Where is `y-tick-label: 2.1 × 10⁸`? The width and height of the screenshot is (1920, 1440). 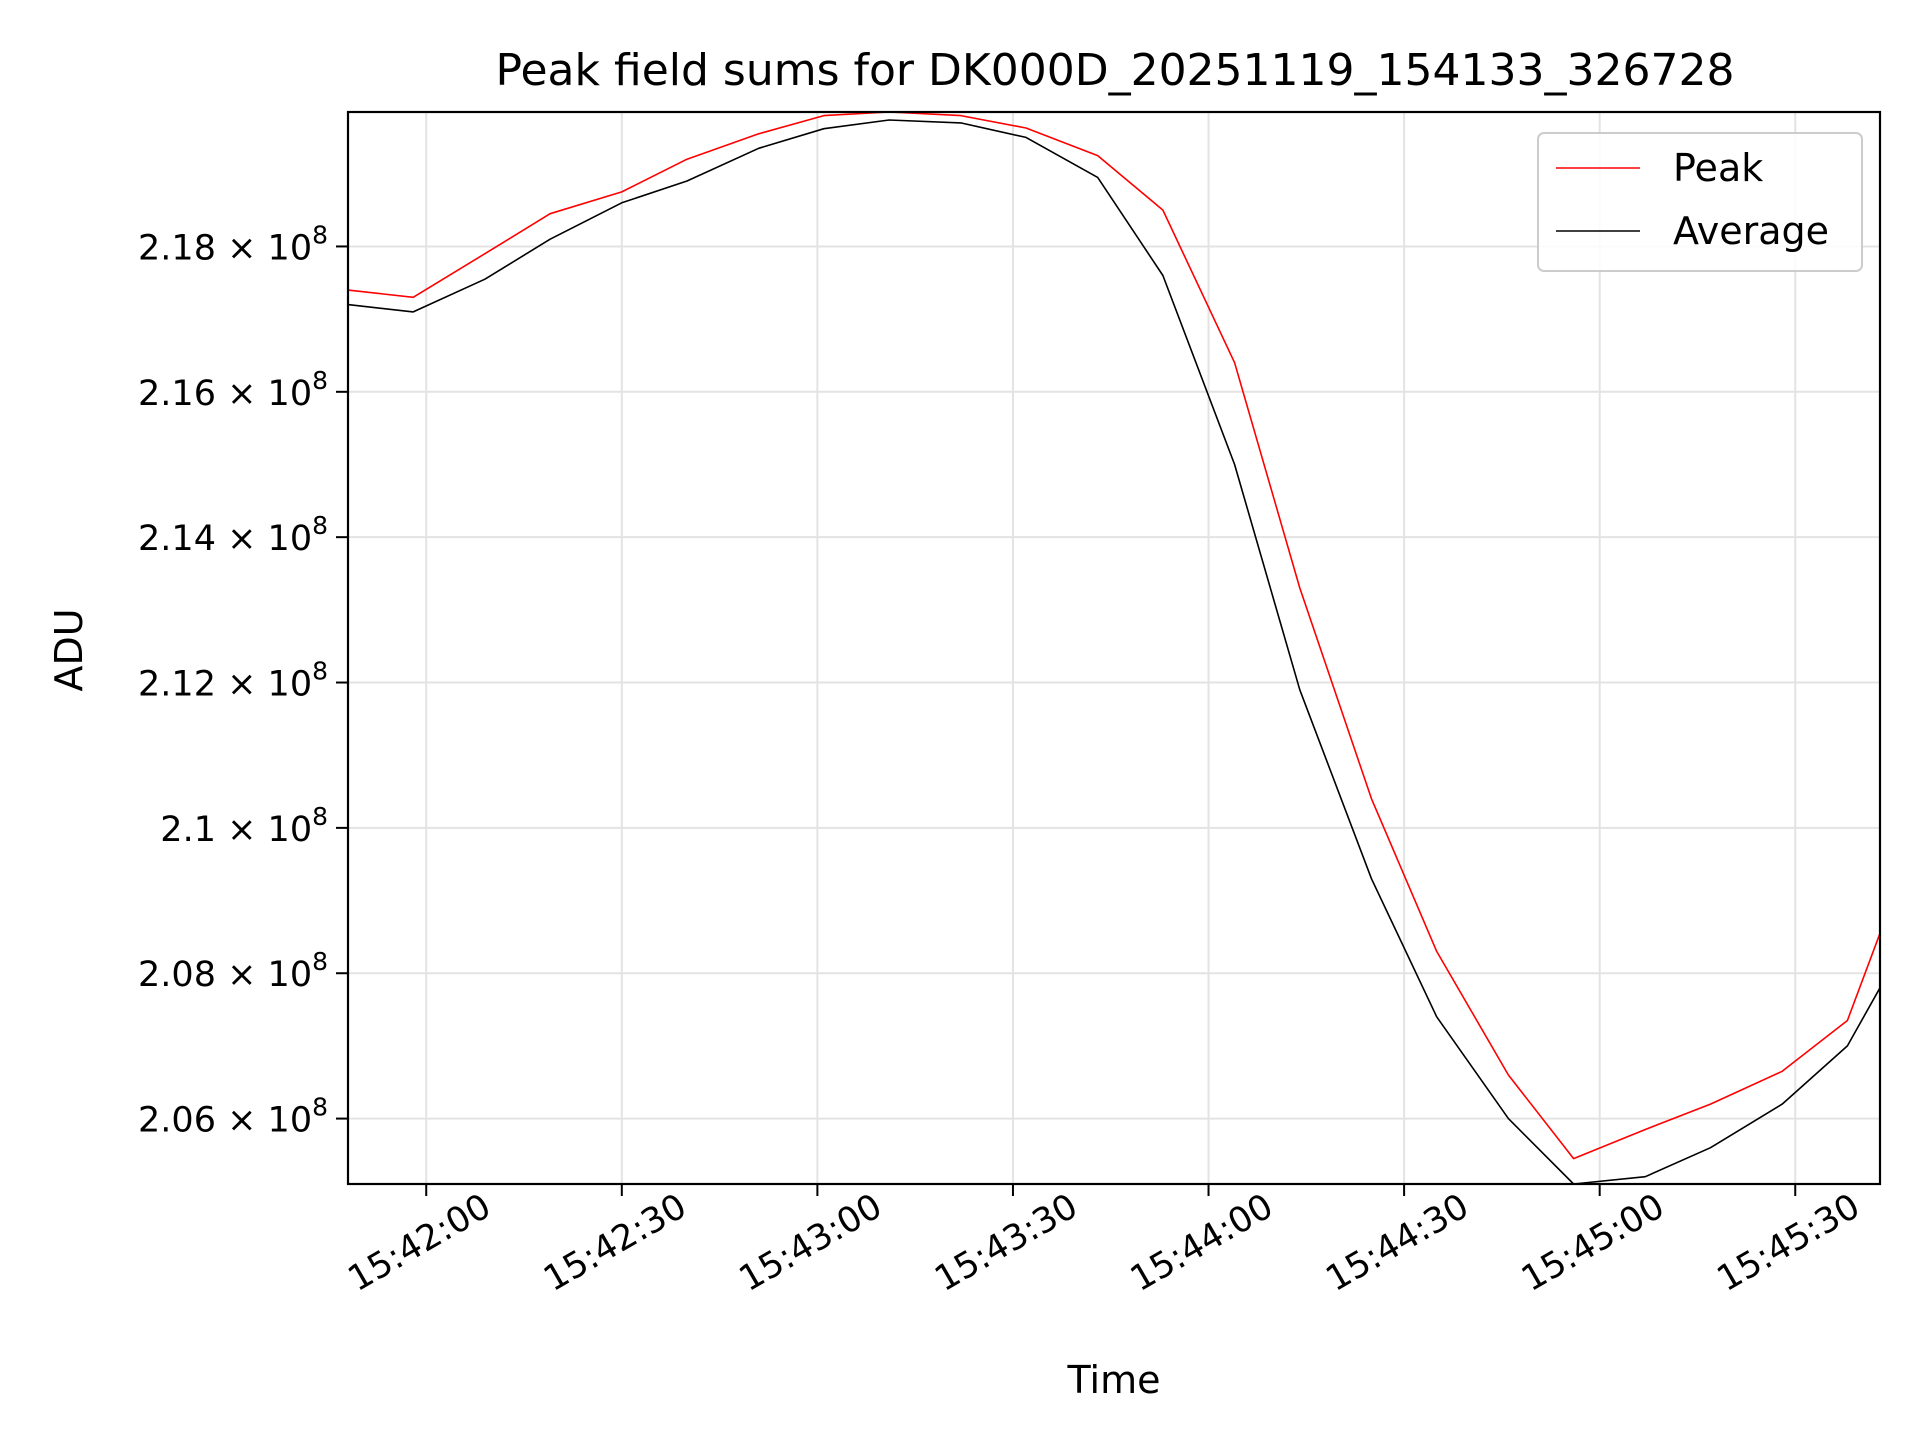 y-tick-label: 2.1 × 10⁸ is located at coordinates (244, 826).